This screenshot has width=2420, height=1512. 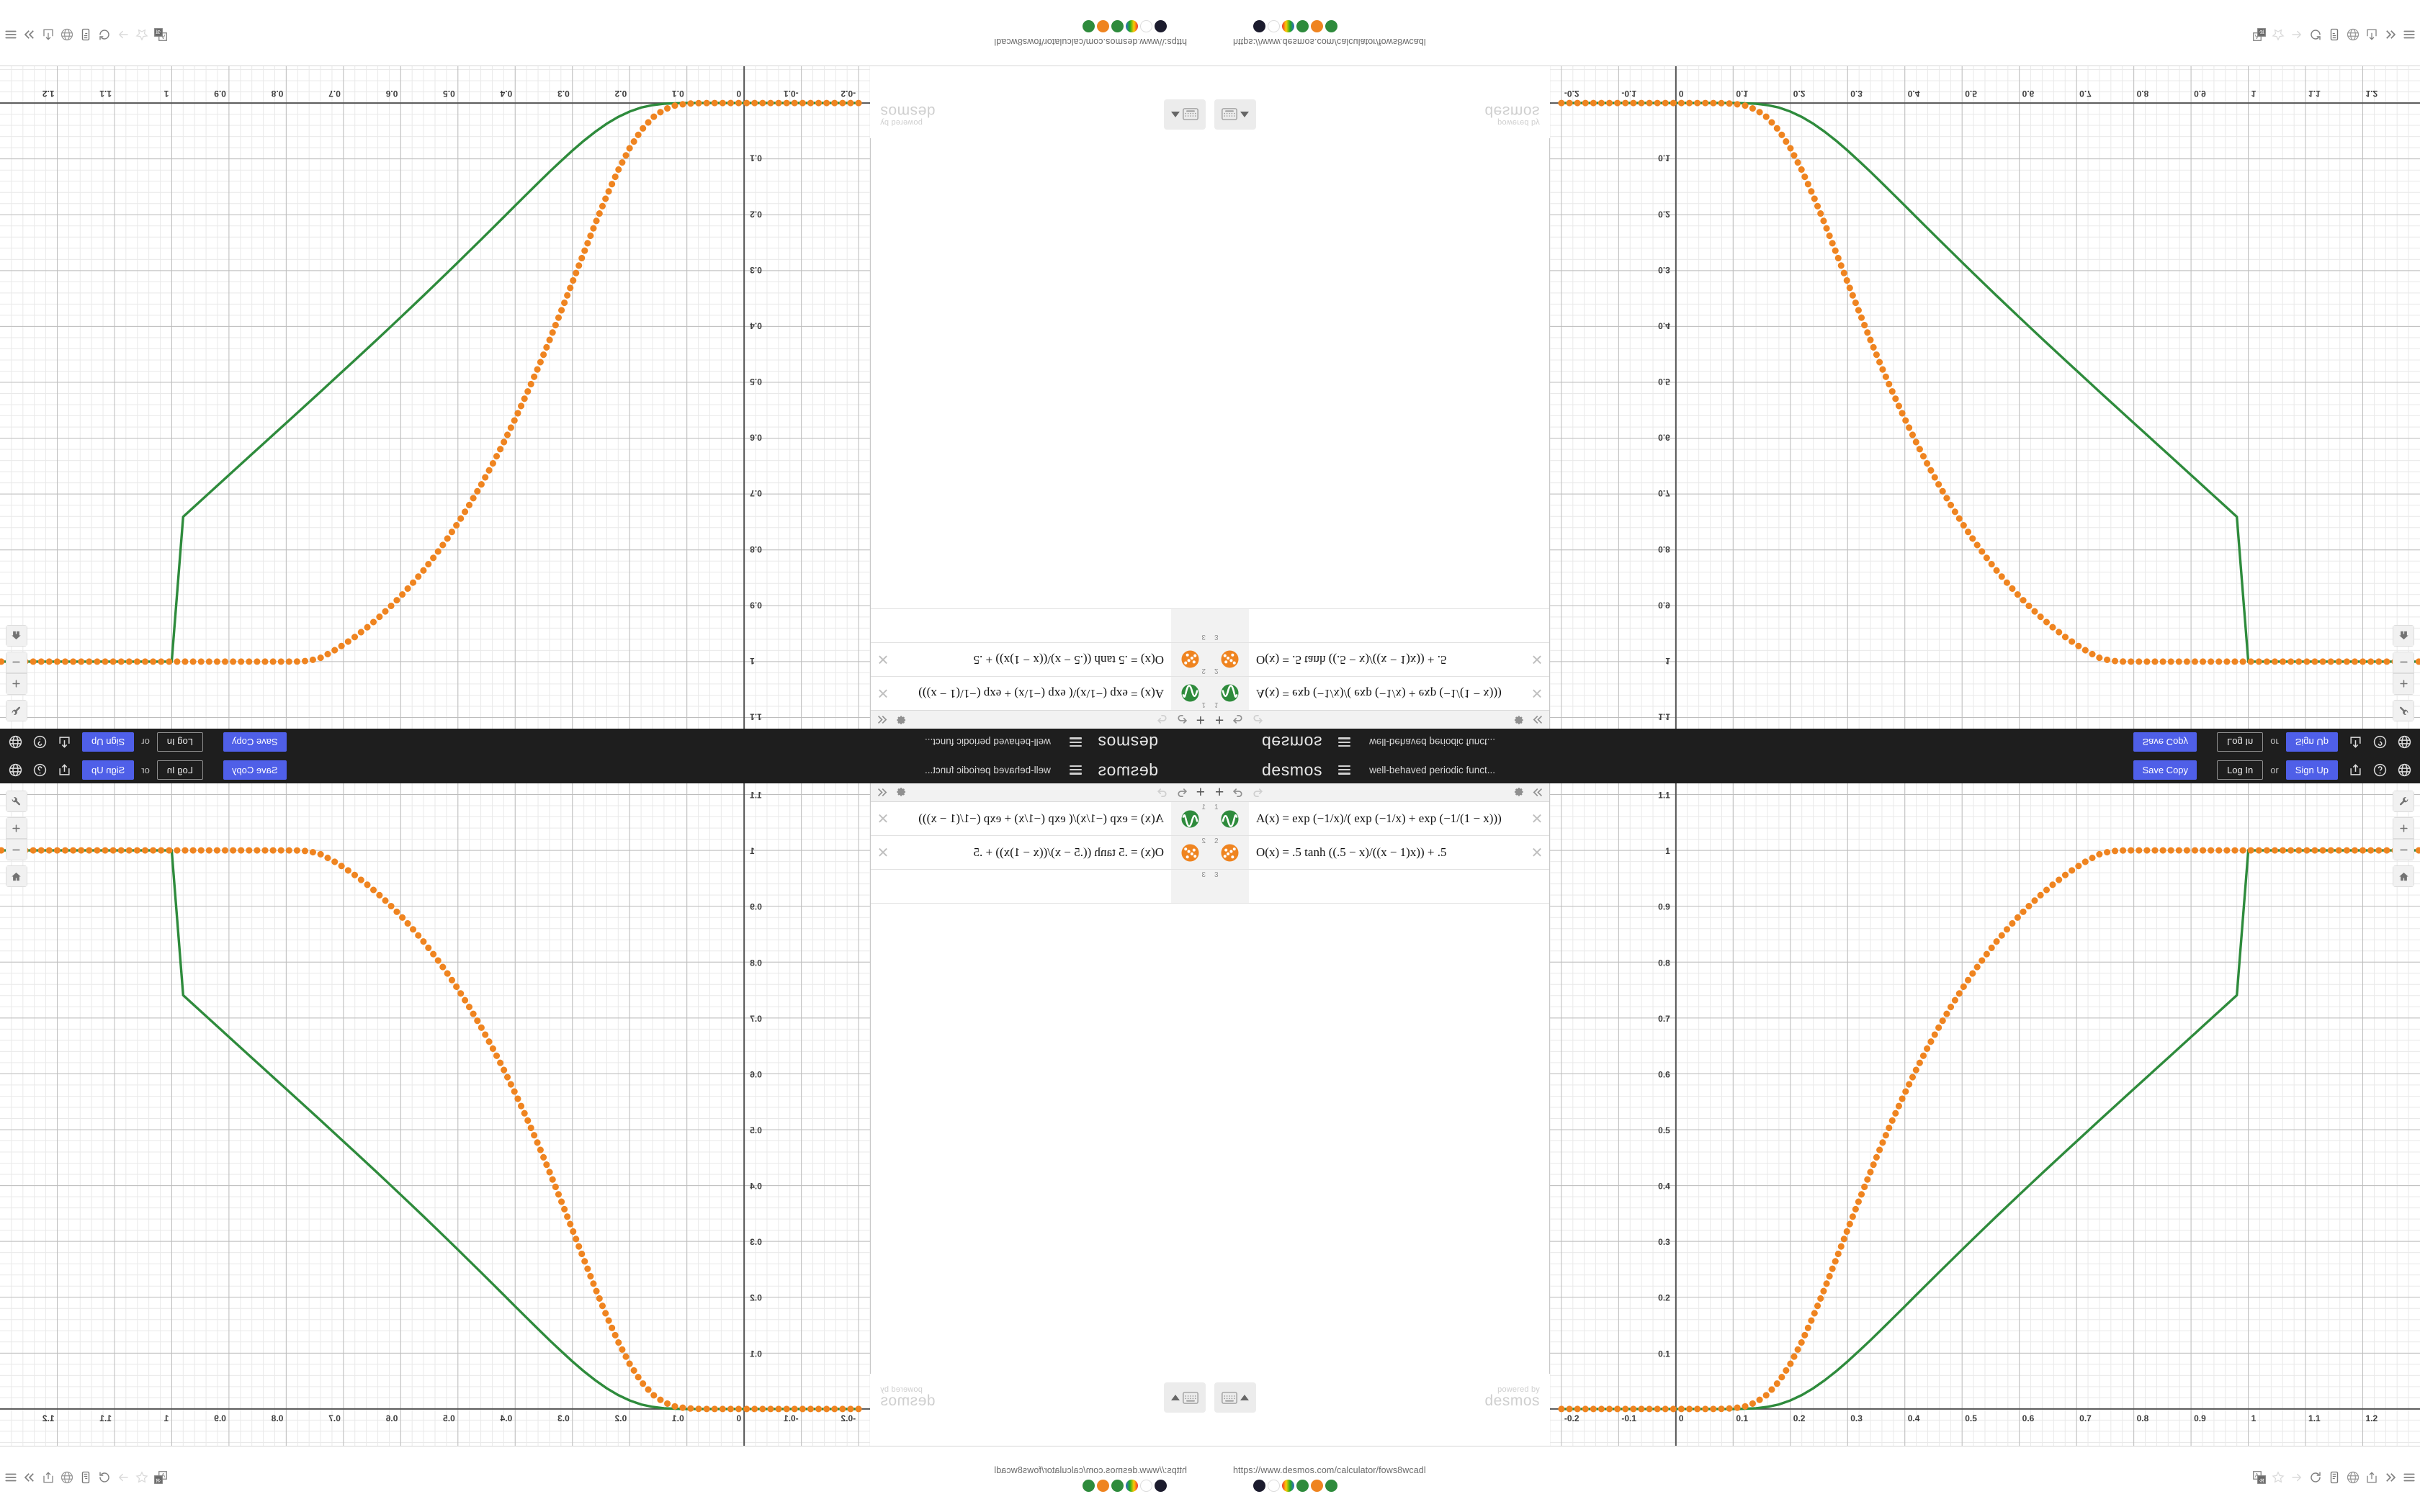 What do you see at coordinates (255, 770) in the screenshot?
I see `save-copy-button: Save Copy` at bounding box center [255, 770].